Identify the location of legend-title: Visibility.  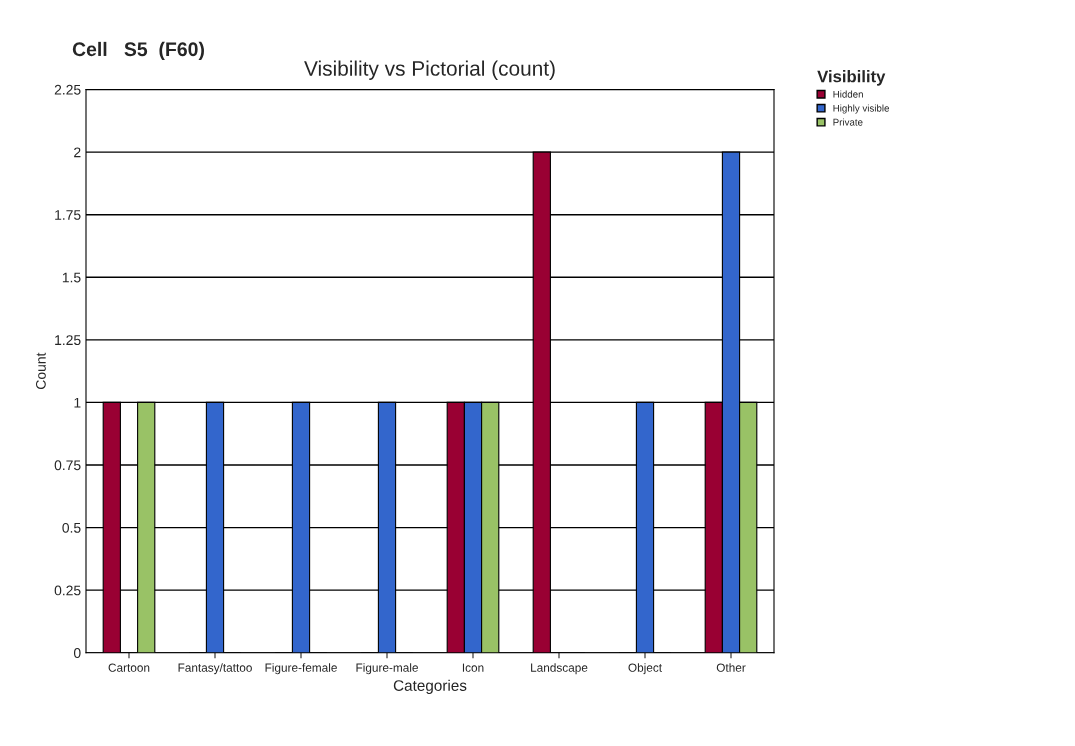
(851, 78).